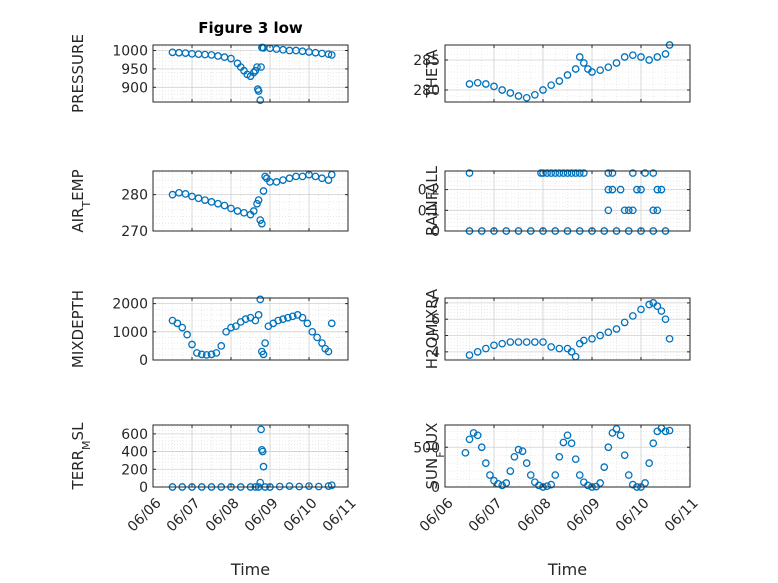 The height and width of the screenshot is (583, 778). I want to click on subplot-airtemp: 270 280 AIRTEMP, so click(209, 204).